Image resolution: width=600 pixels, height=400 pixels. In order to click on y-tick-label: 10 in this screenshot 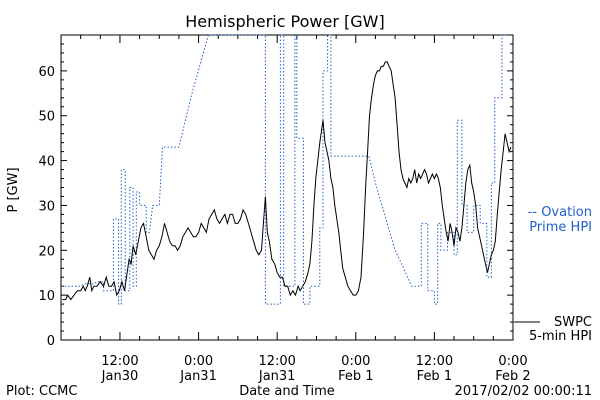, I will do `click(46, 296)`.